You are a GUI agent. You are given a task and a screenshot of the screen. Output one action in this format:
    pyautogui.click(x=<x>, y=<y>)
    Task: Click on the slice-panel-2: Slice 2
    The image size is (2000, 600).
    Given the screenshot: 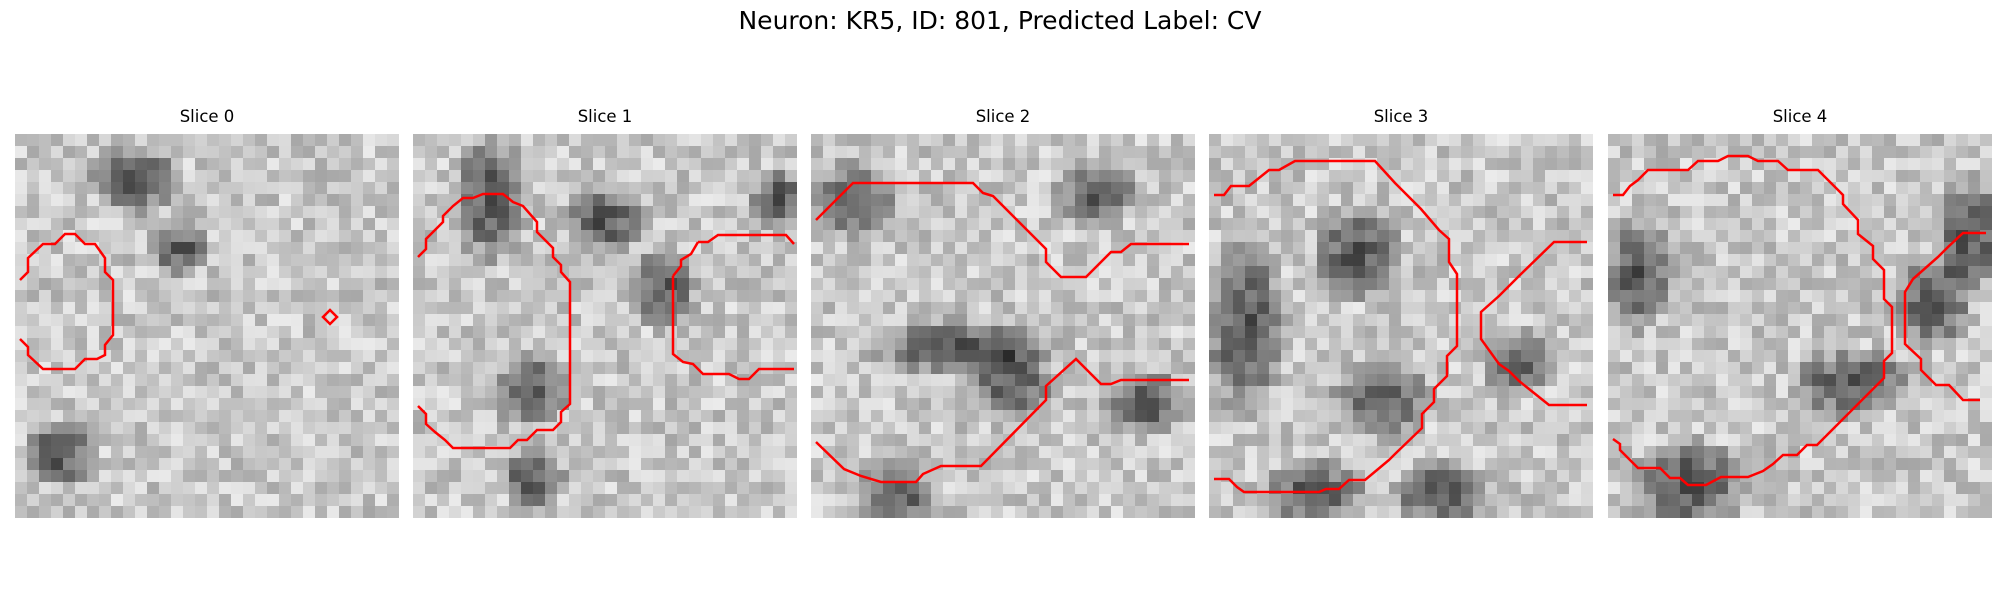 What is the action you would take?
    pyautogui.click(x=1003, y=326)
    